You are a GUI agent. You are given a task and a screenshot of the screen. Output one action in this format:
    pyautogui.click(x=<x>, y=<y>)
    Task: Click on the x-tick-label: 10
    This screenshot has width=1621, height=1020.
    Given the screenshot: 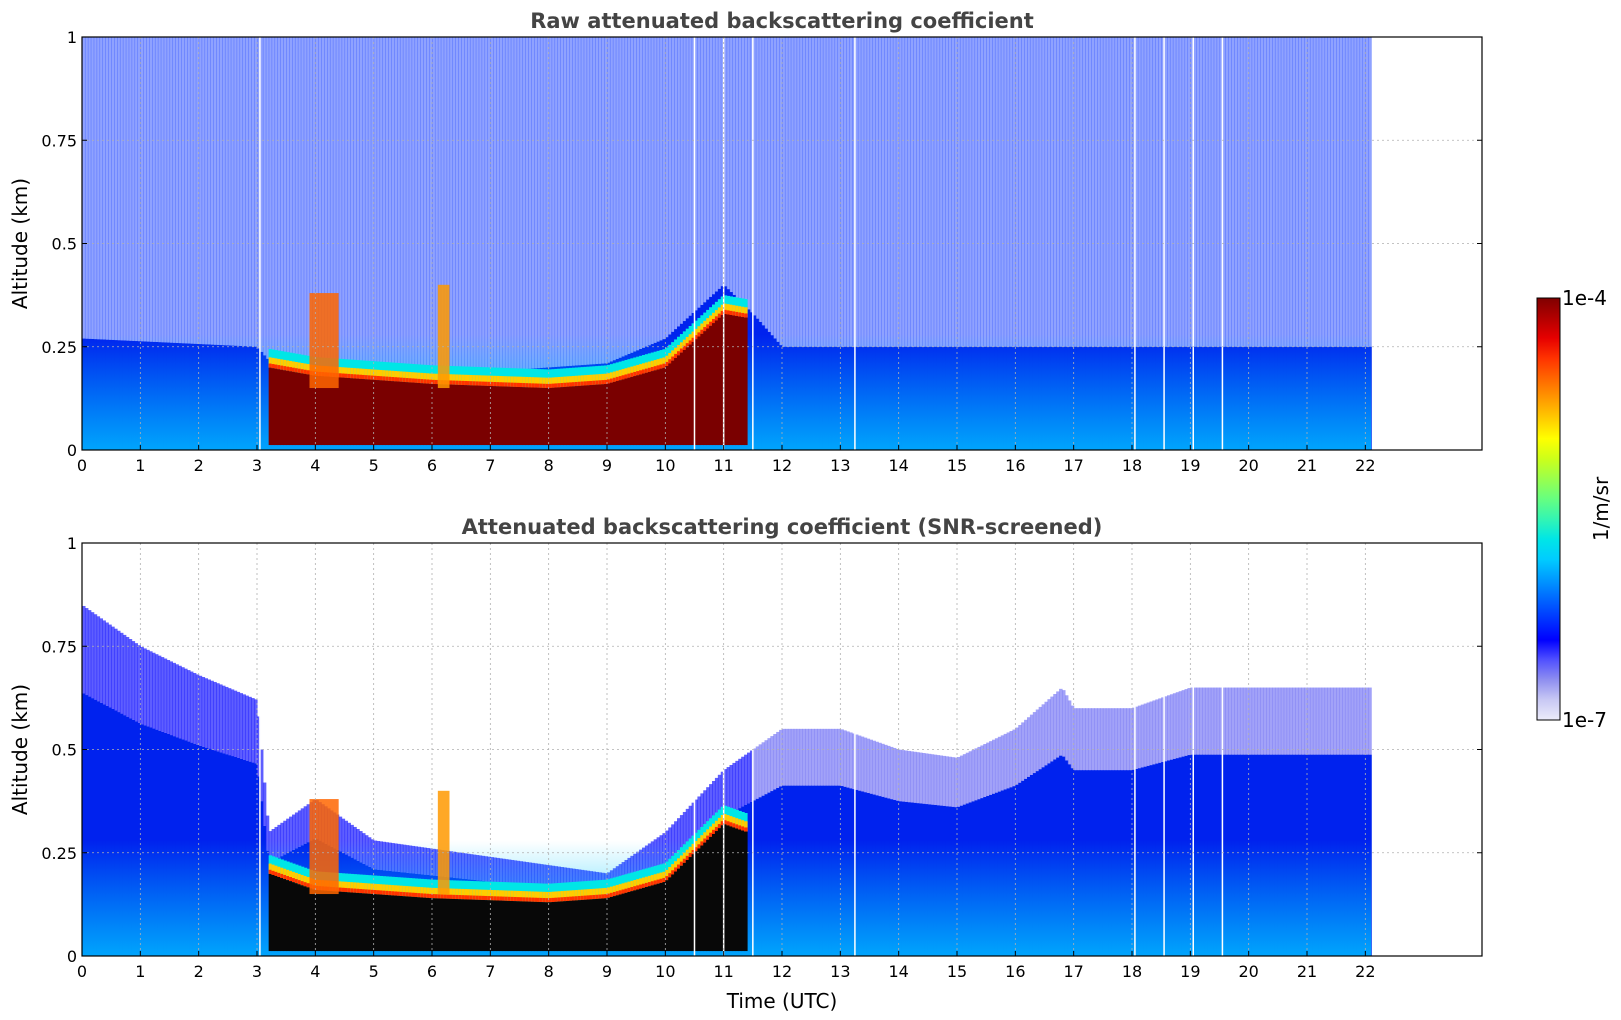 What is the action you would take?
    pyautogui.click(x=665, y=465)
    